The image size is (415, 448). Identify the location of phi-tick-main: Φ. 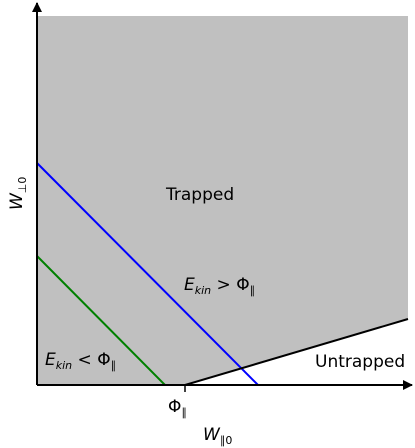
(174, 407).